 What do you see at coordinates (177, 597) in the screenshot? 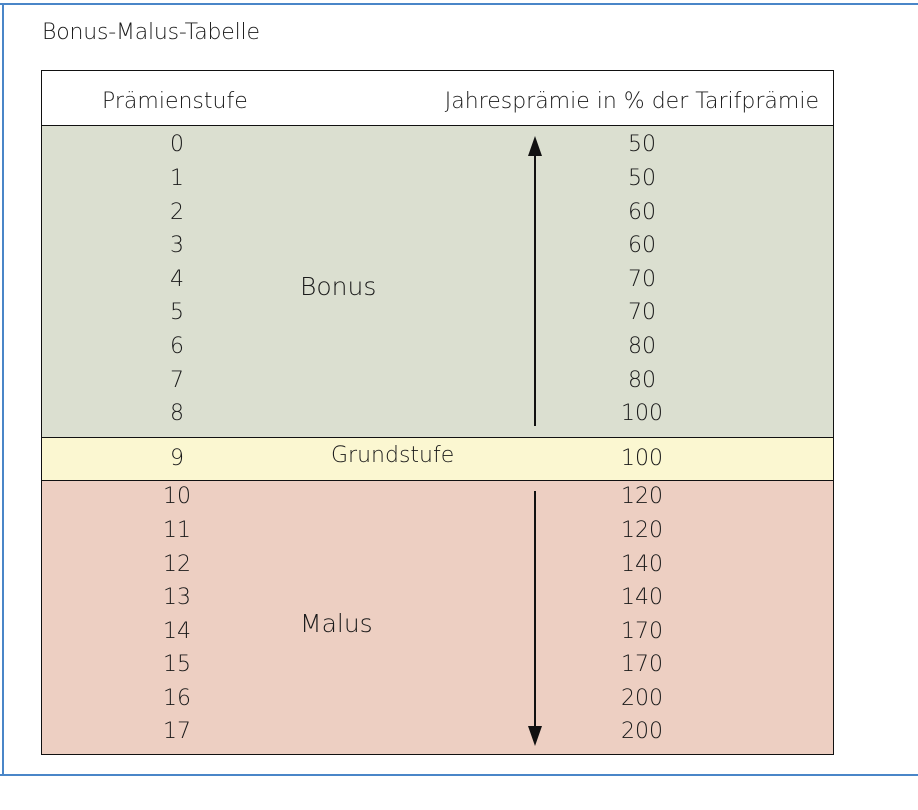
I see `table-row-stufe: 13` at bounding box center [177, 597].